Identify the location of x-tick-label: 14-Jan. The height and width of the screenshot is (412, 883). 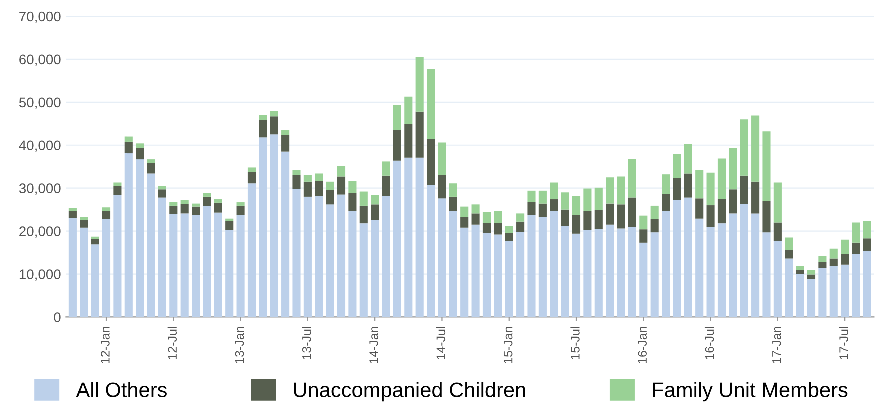
(374, 345).